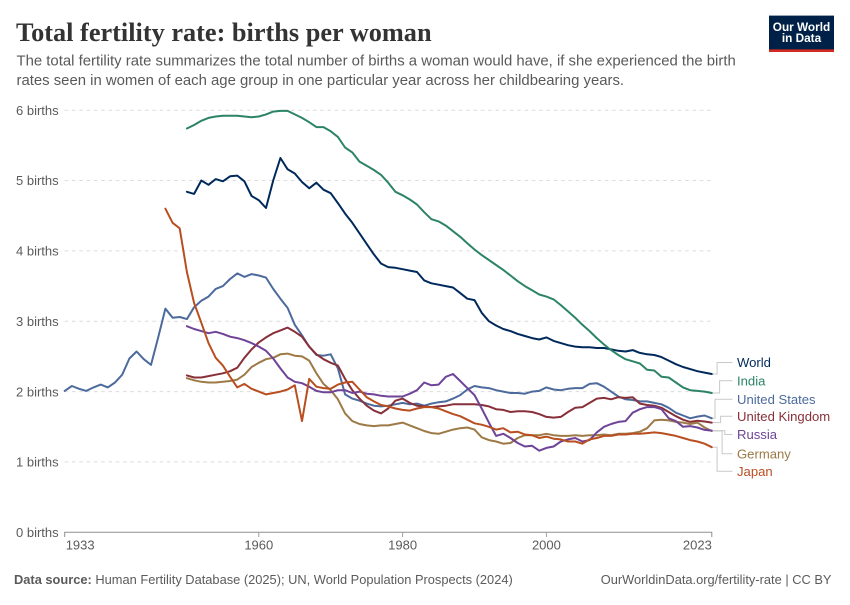 The height and width of the screenshot is (605, 850). Describe the element at coordinates (37, 180) in the screenshot. I see `svg-text: 5 births` at that location.